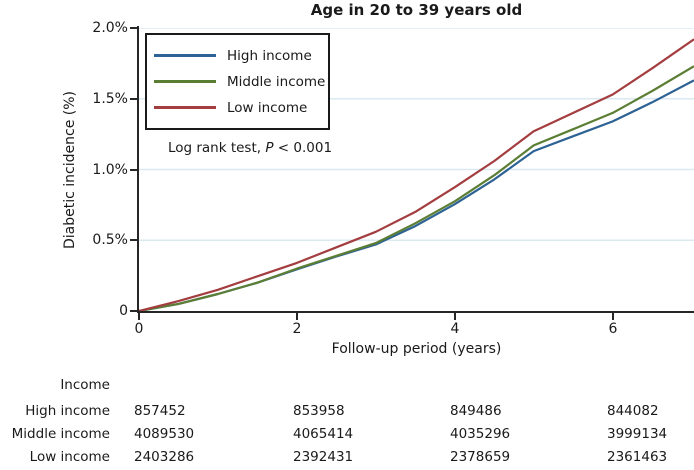 The height and width of the screenshot is (470, 694). I want to click on y-tick-label: 0, so click(123, 311).